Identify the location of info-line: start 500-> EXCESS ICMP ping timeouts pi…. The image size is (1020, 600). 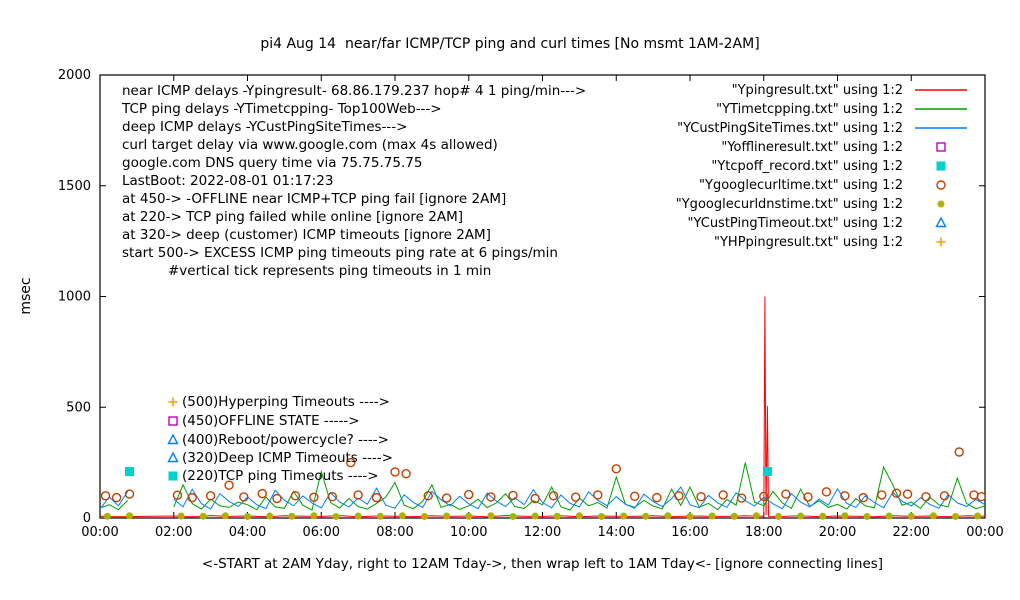
(340, 253).